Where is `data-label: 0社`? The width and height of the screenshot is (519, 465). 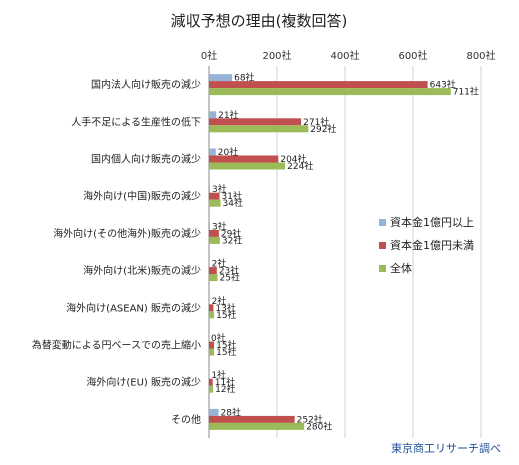 data-label: 0社 is located at coordinates (218, 338).